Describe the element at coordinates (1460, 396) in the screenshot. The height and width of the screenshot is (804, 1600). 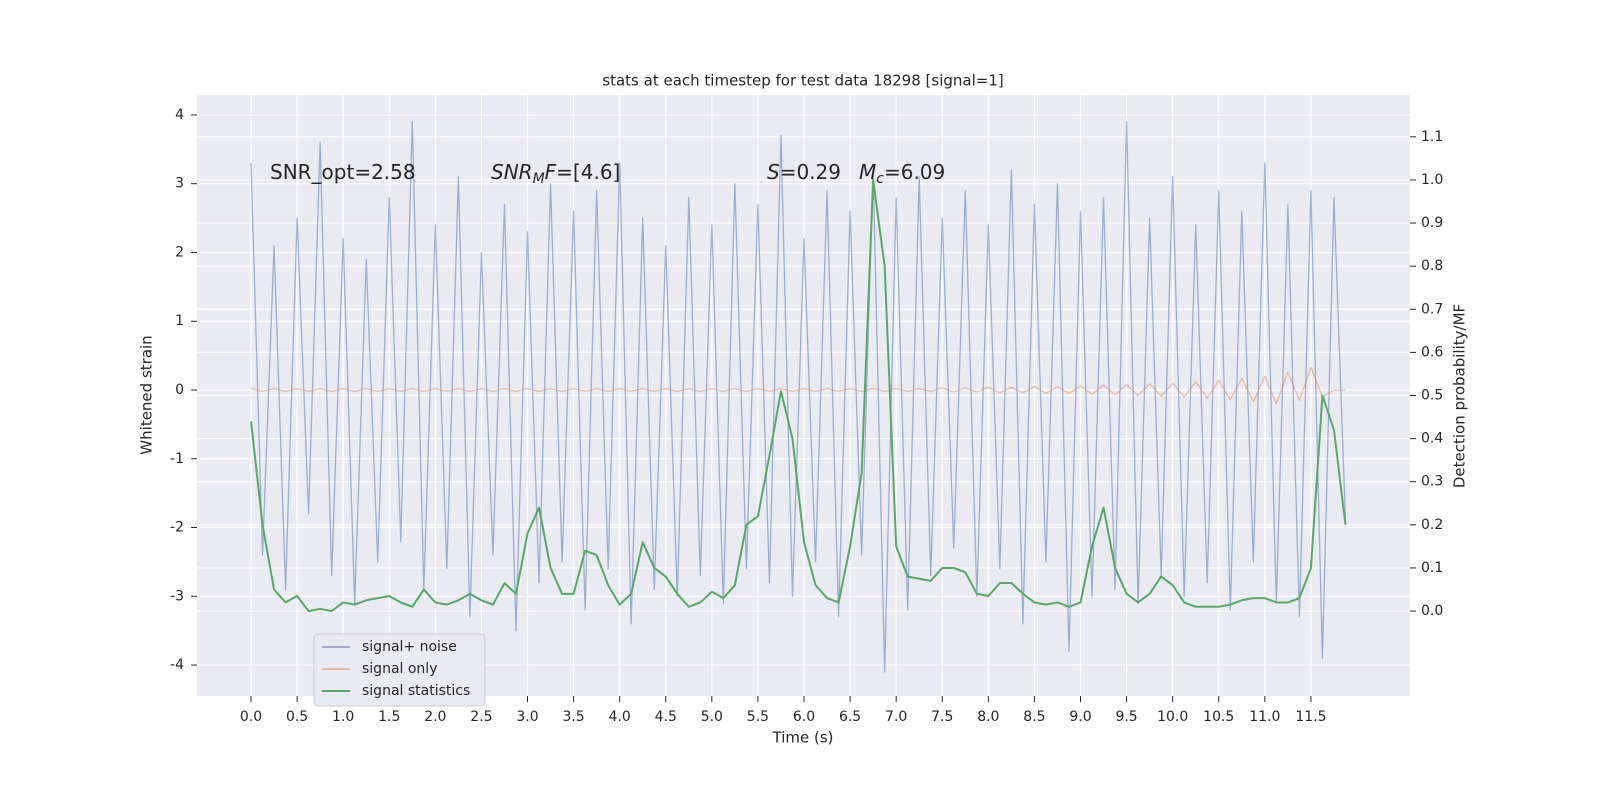
I see `y2-axis-label: Detection probability/MF` at that location.